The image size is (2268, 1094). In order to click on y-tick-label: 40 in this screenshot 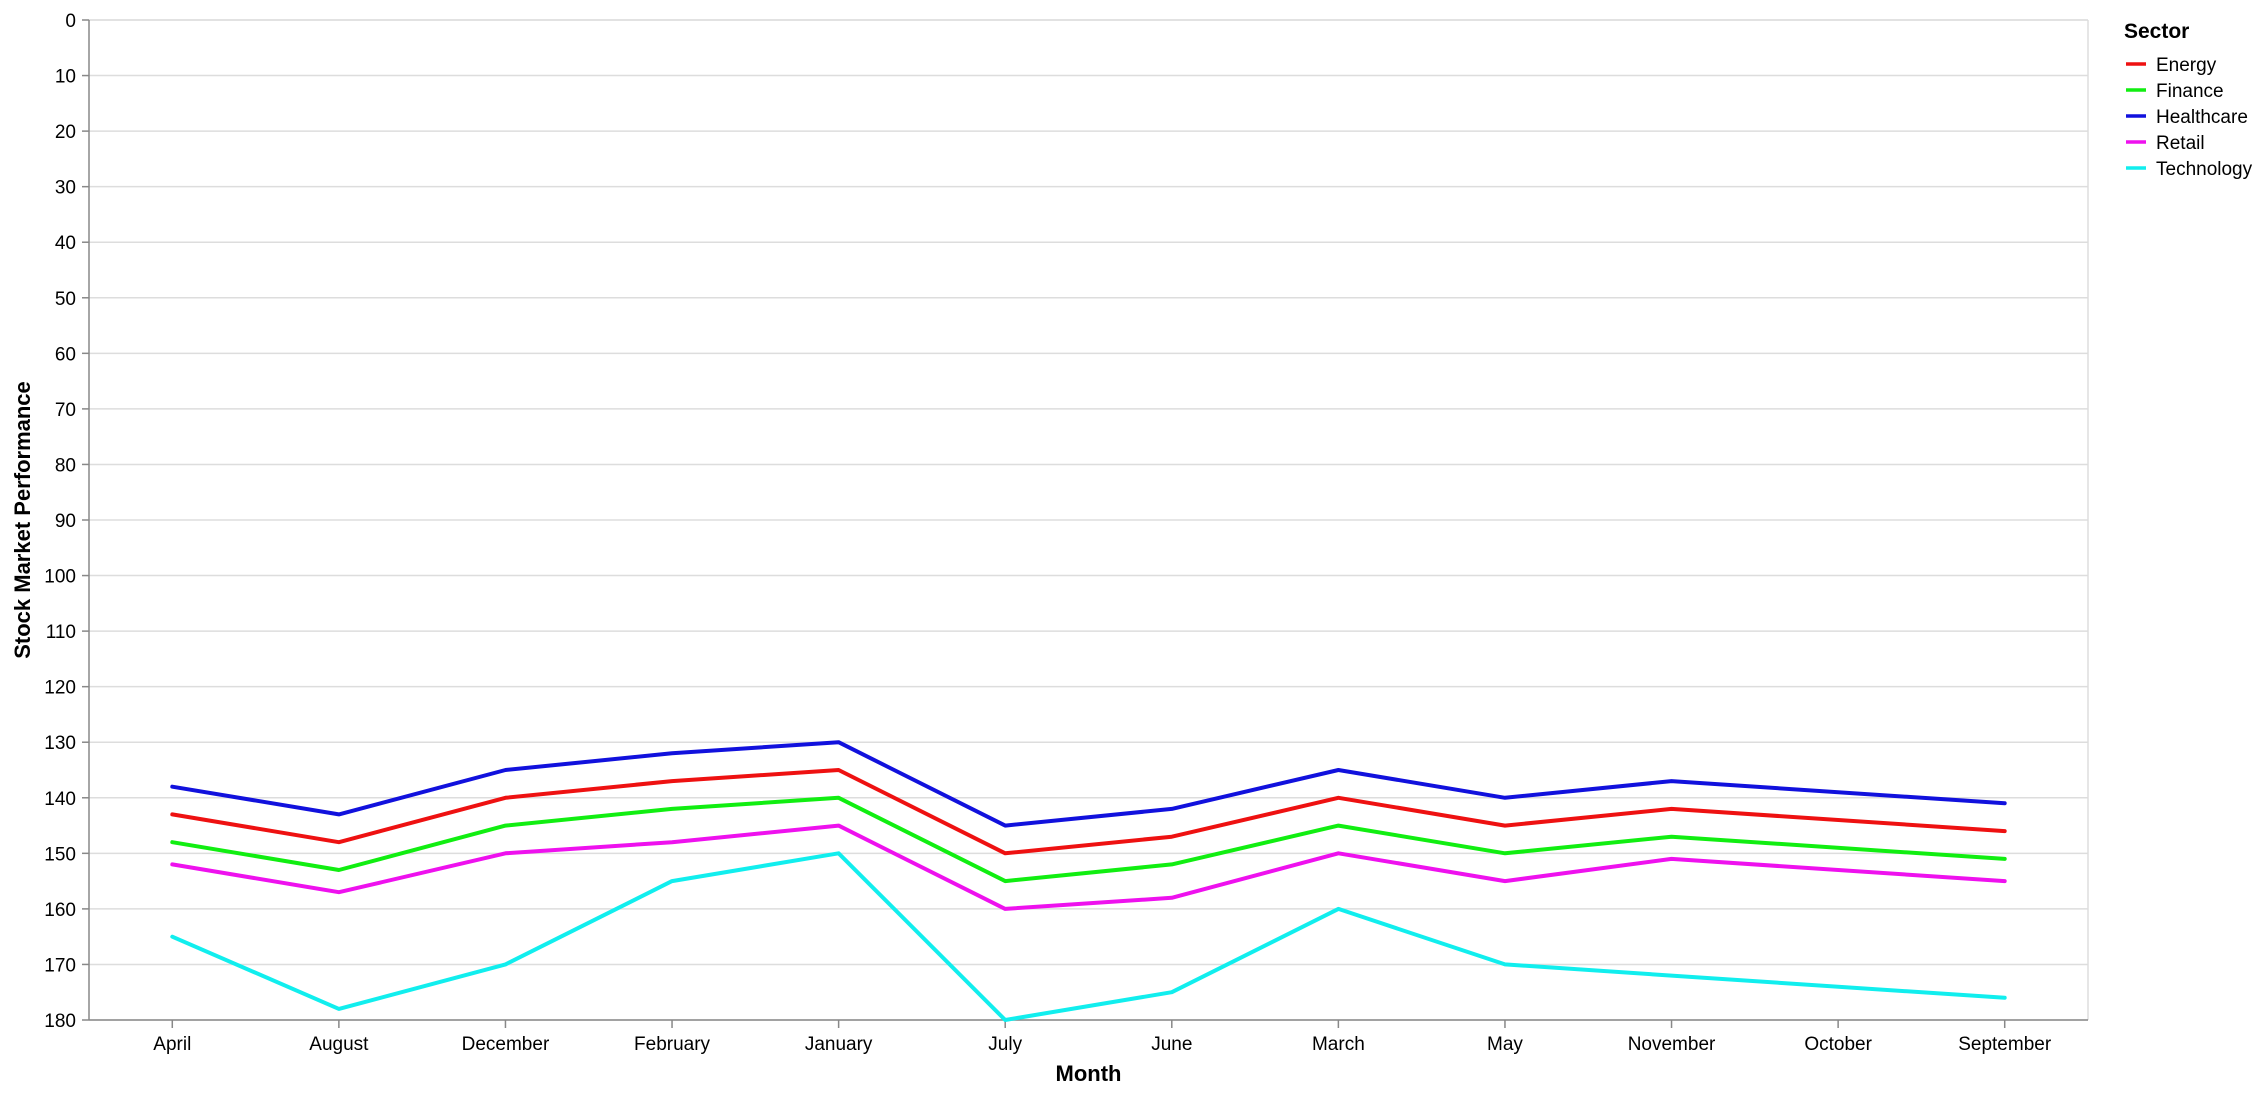, I will do `click(65, 243)`.